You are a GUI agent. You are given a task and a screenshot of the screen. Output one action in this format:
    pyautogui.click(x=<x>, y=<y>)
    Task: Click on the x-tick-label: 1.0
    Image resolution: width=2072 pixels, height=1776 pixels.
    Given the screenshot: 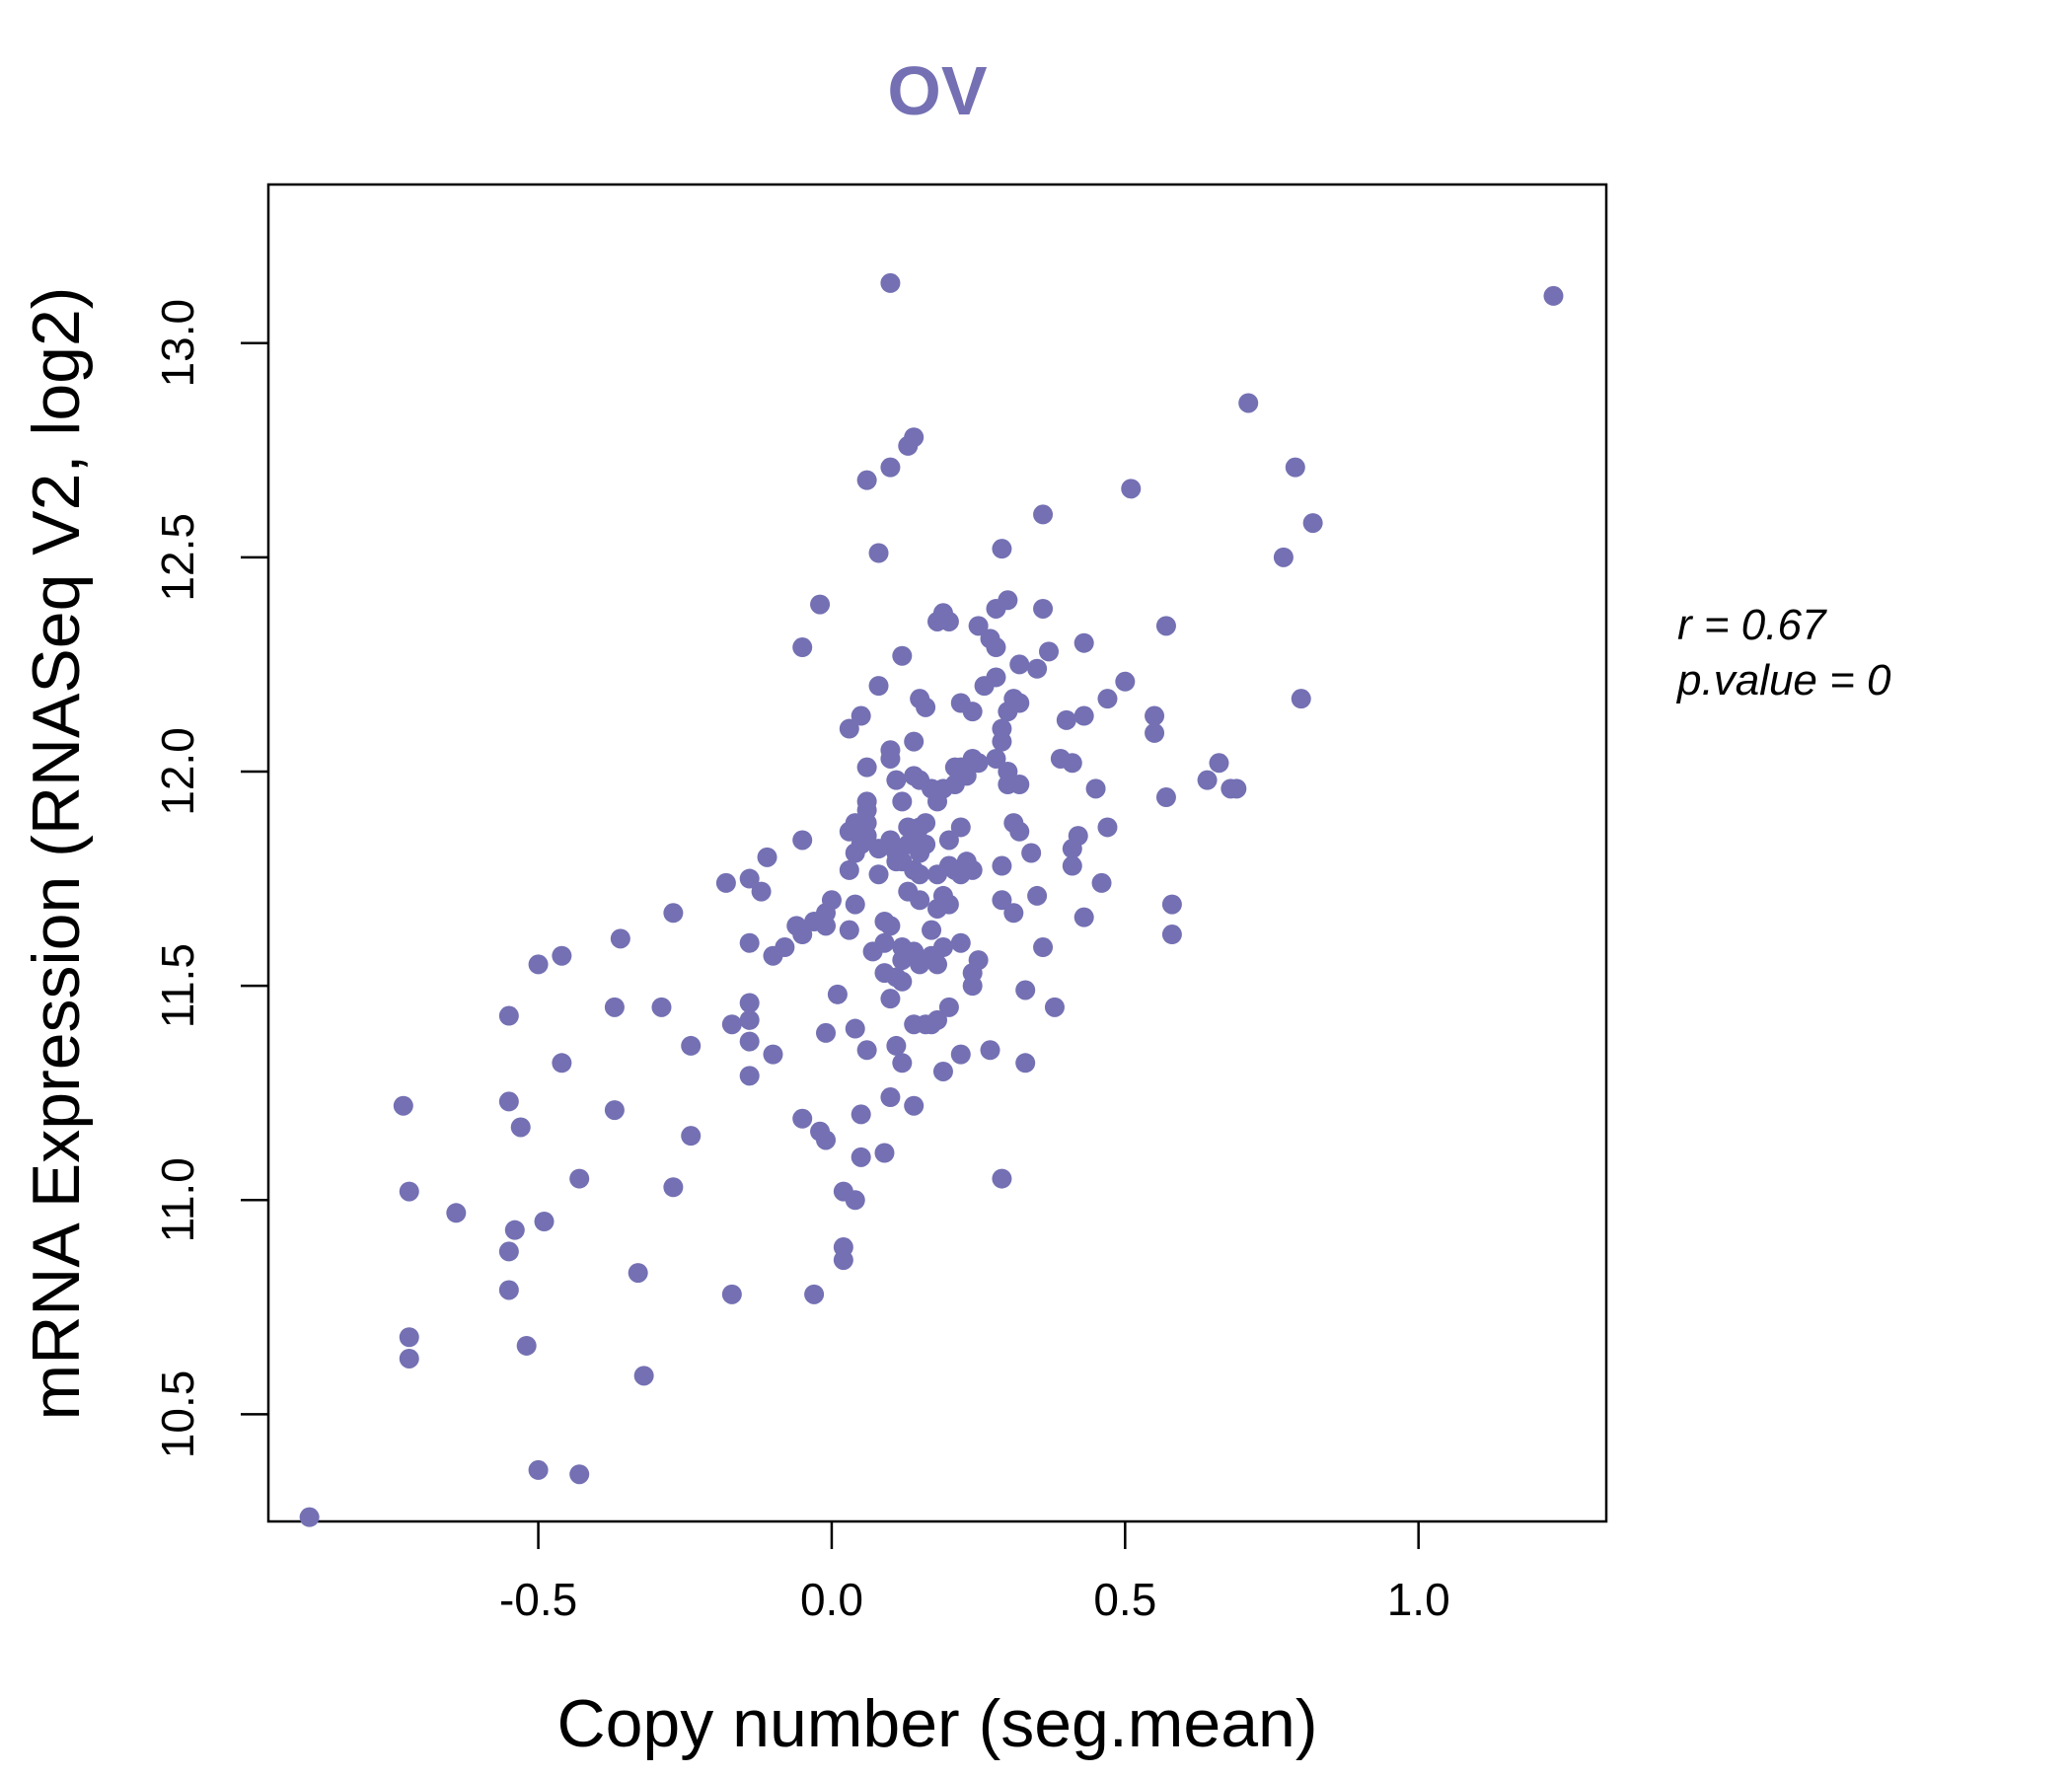 What is the action you would take?
    pyautogui.click(x=1418, y=1600)
    